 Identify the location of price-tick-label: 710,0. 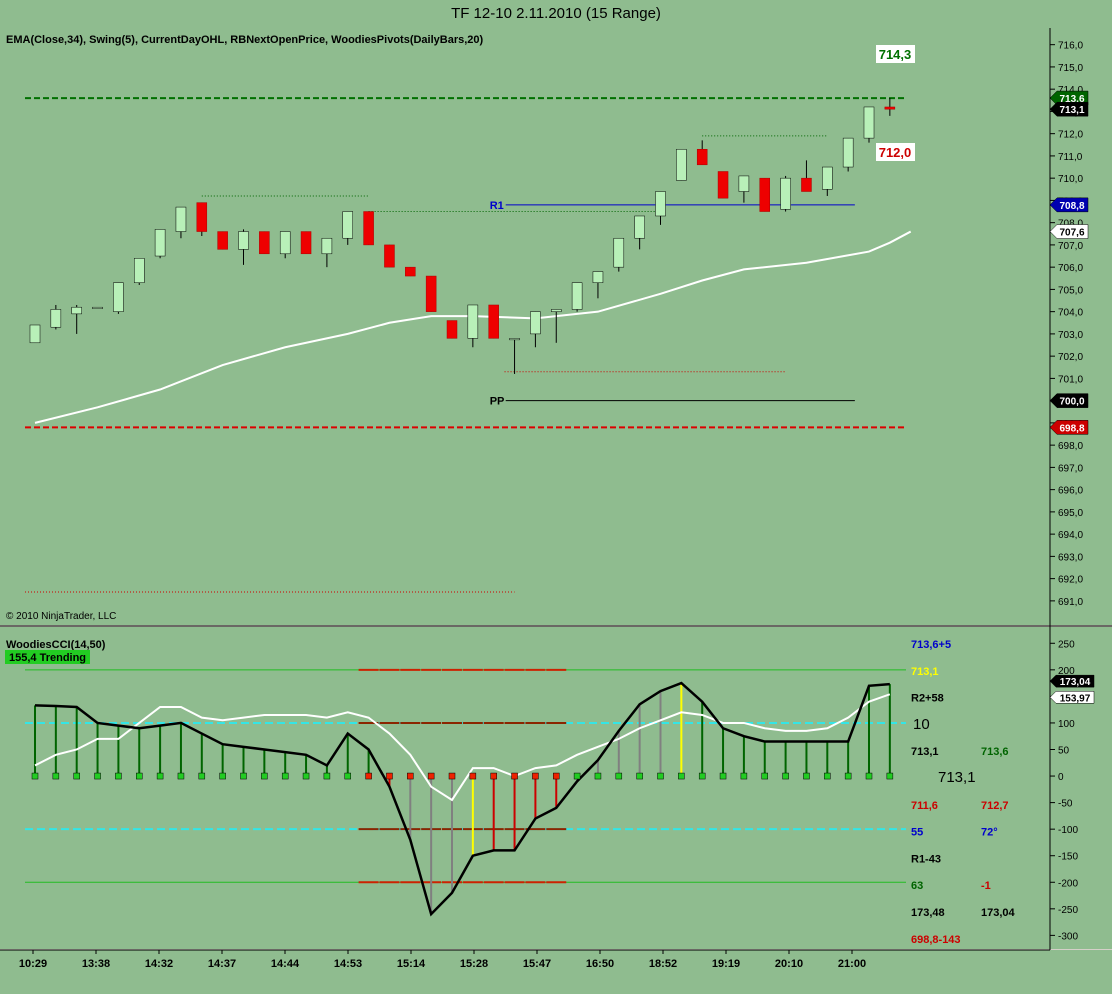
(1070, 179).